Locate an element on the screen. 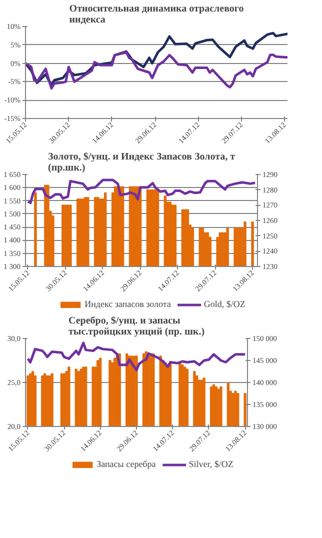 This screenshot has width=322, height=538. legend-label: Индекс запасов золота is located at coordinates (127, 304).